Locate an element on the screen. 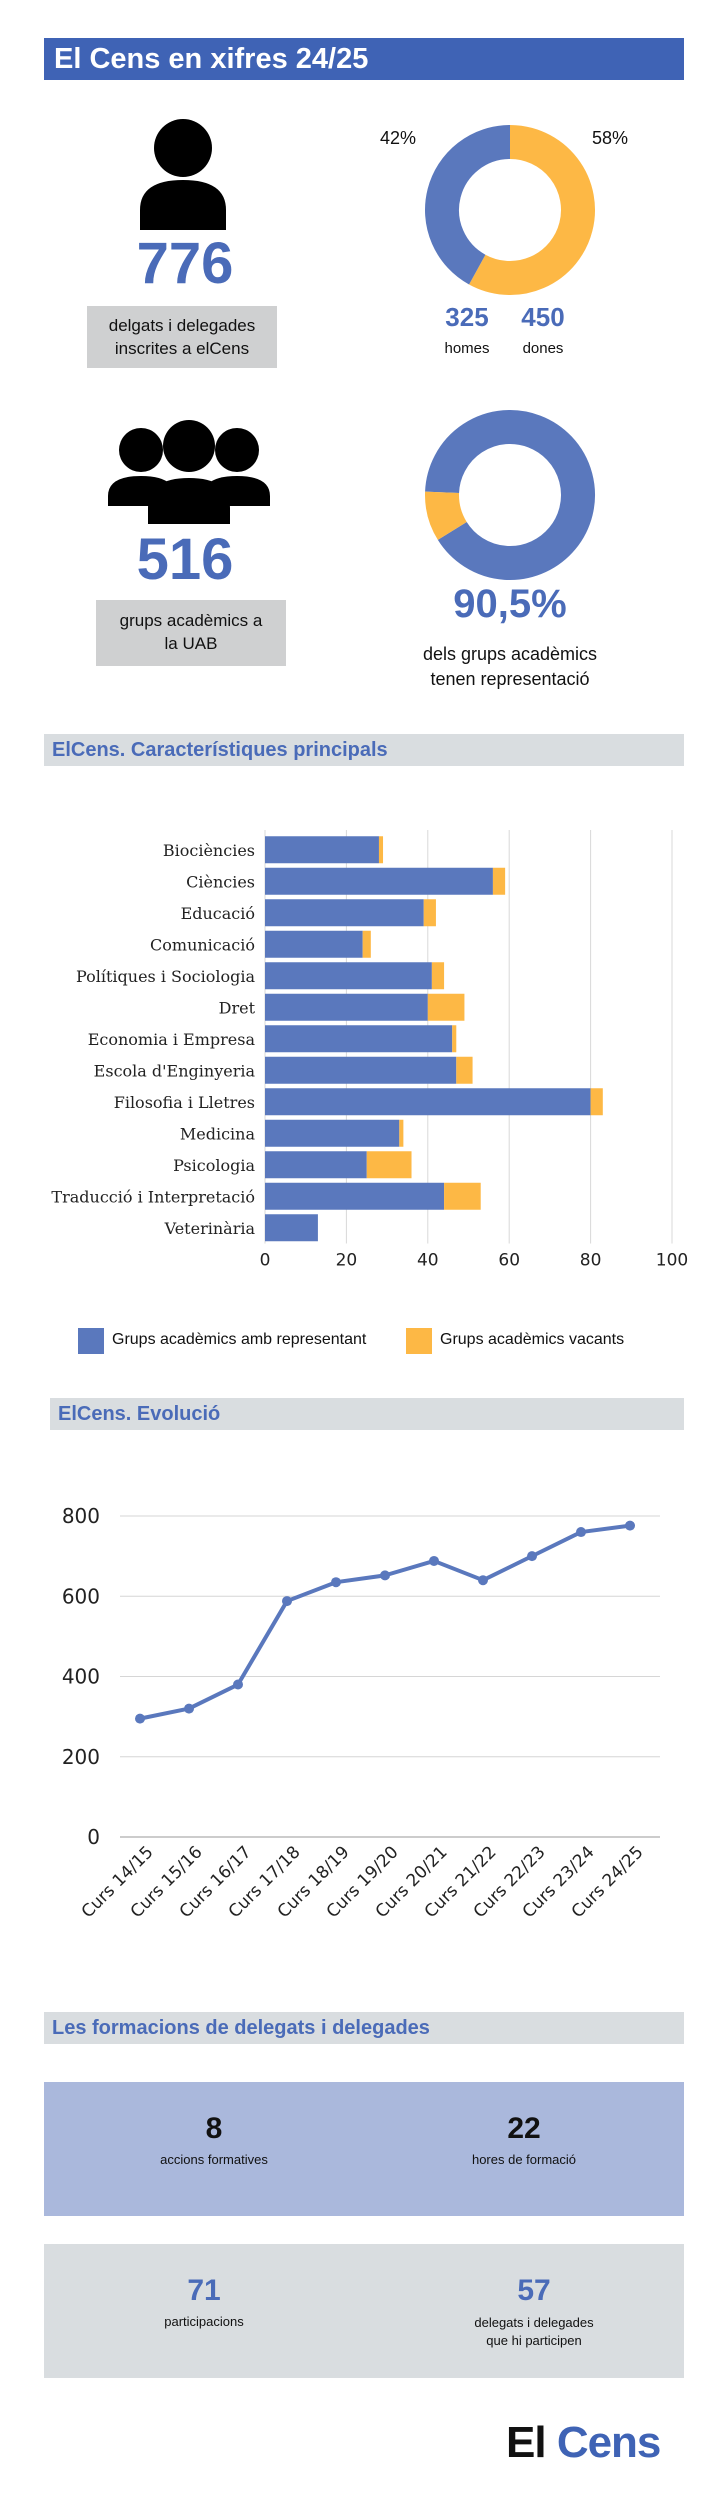 The height and width of the screenshot is (2500, 724). delegates-count: 776 is located at coordinates (185, 263).